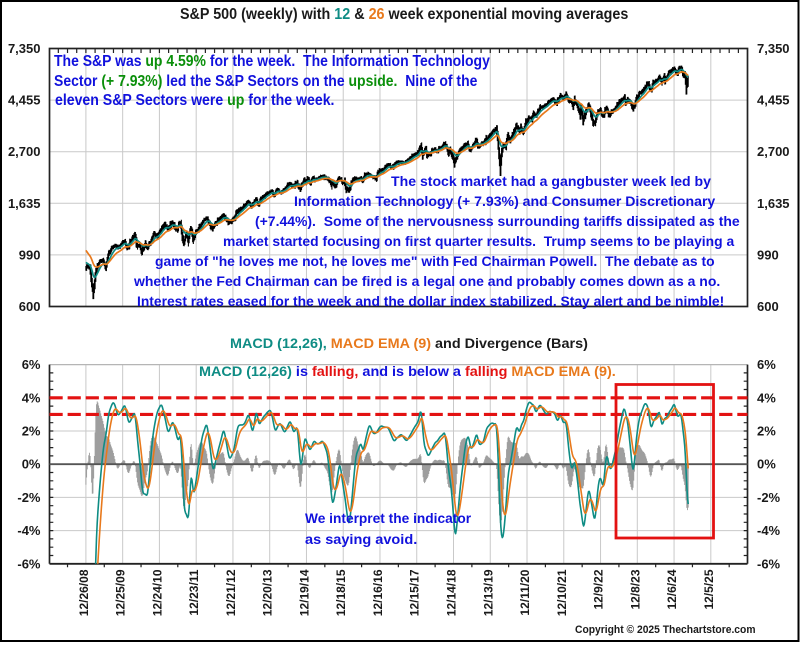 The width and height of the screenshot is (800, 645). Describe the element at coordinates (562, 592) in the screenshot. I see `svg-text: 12/10/21` at that location.